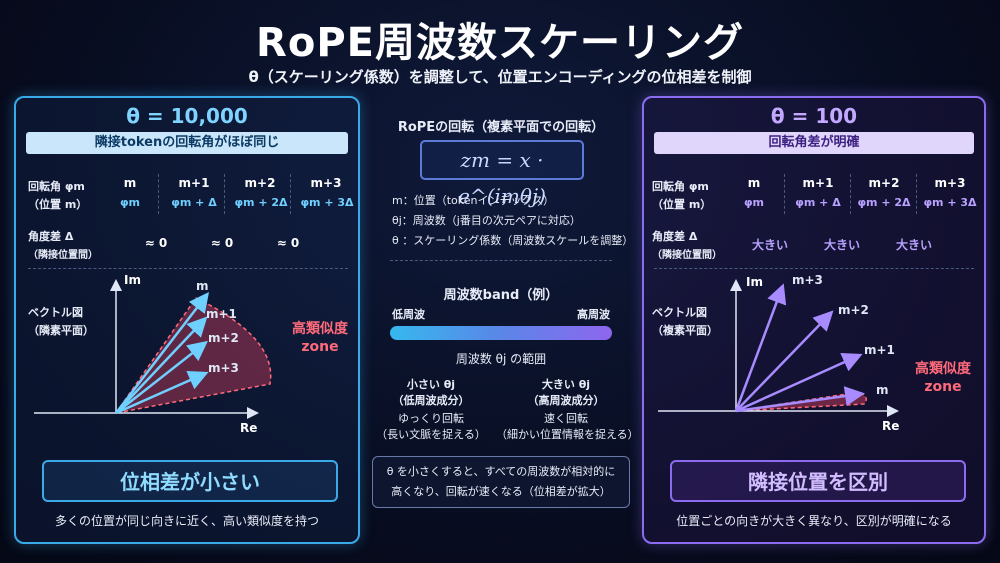  Describe the element at coordinates (327, 202) in the screenshot. I see `left-phi-3: φm + 3Δ` at that location.